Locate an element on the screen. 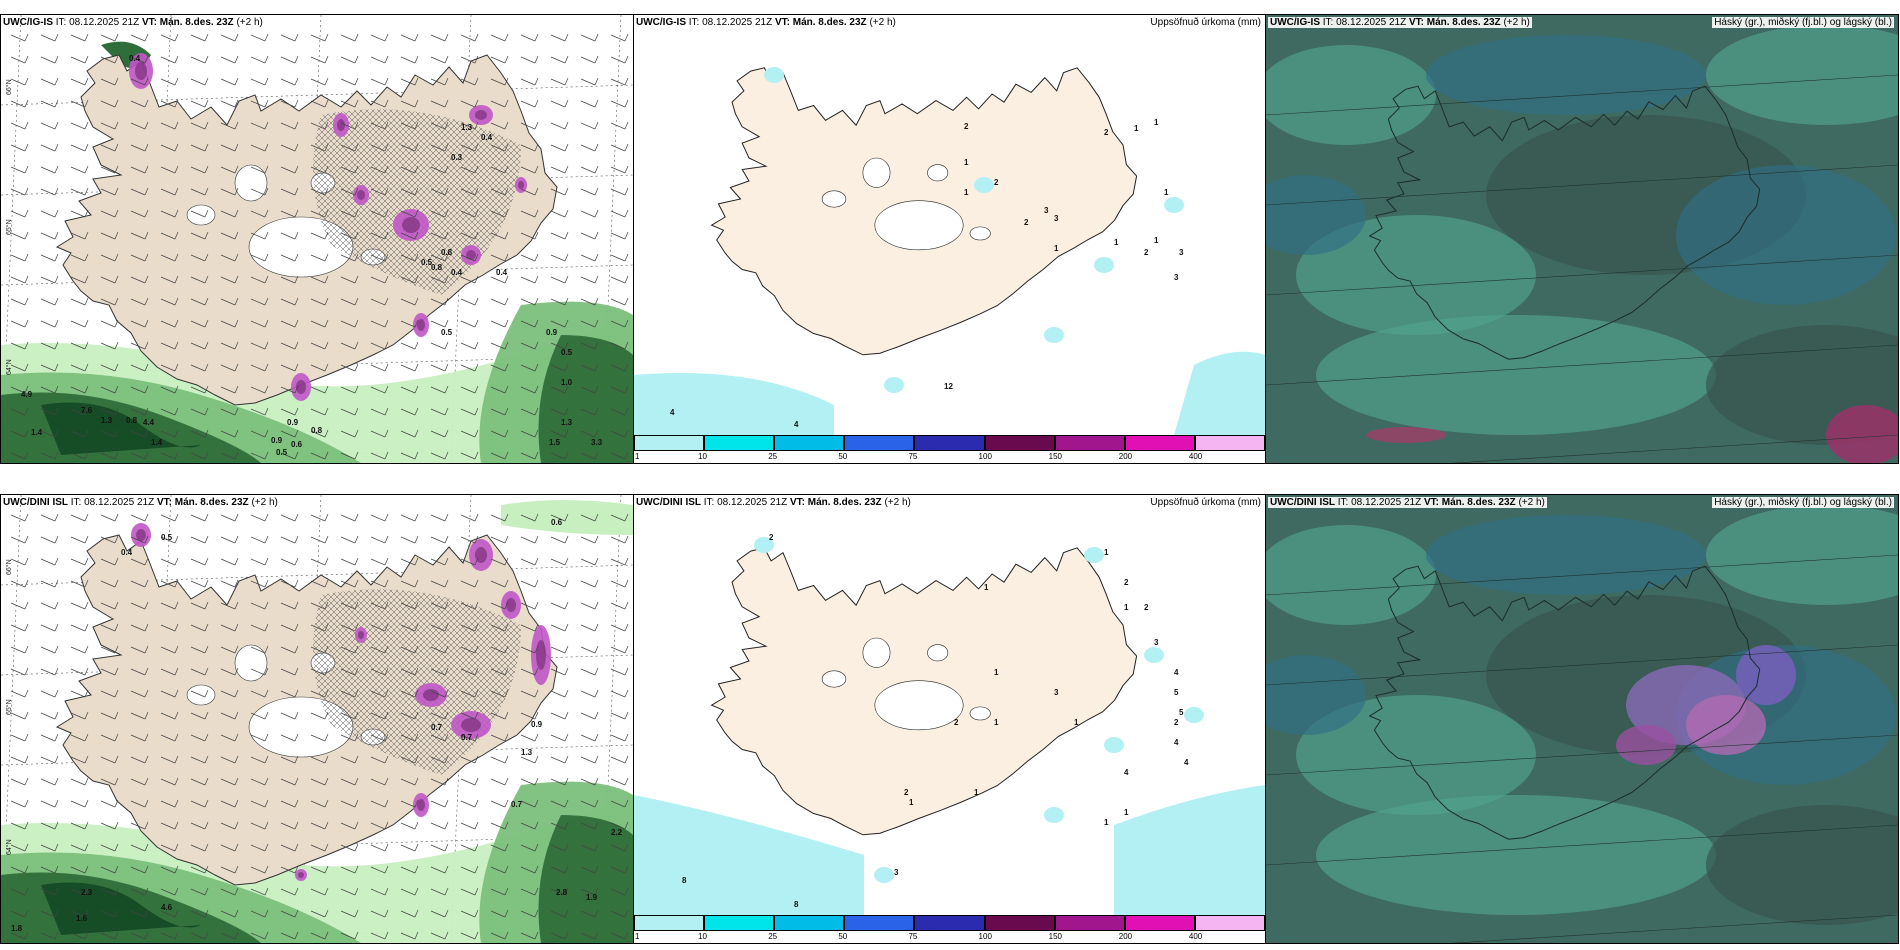 Image resolution: width=1900 pixels, height=950 pixels. vt-label: VT: is located at coordinates (1416, 22).